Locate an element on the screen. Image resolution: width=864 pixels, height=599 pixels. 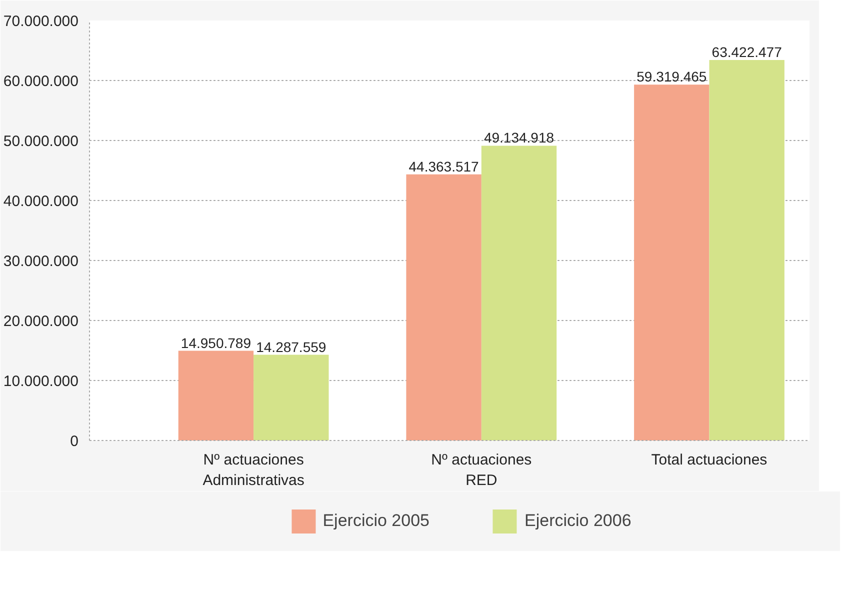
data-label: 14.950.789 is located at coordinates (216, 342).